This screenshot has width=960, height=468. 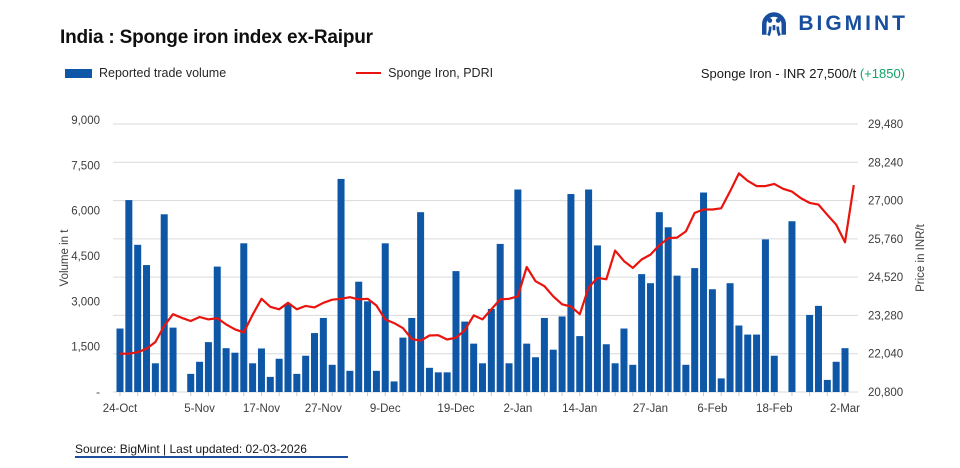 I want to click on x-axis-tick: 24-Oct, so click(x=120, y=409).